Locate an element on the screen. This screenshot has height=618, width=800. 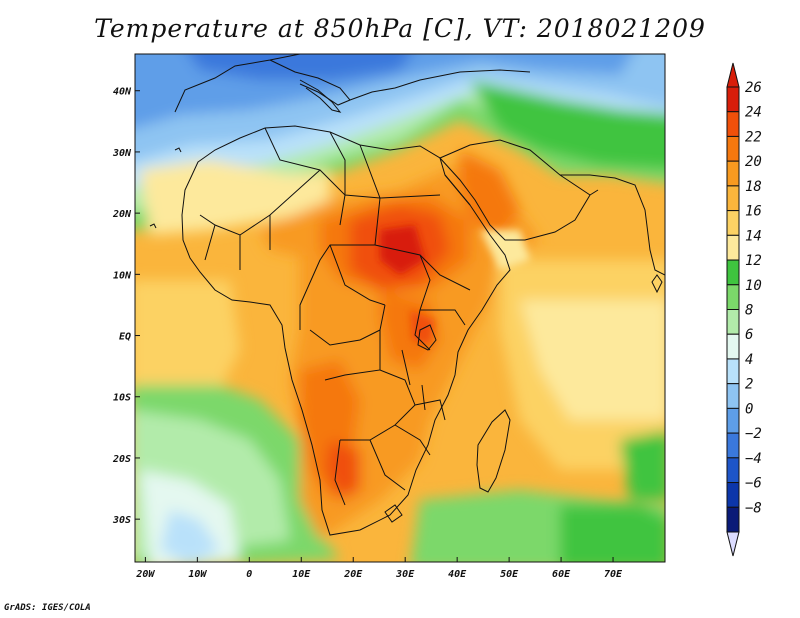
colorbar-level-label: 10 is located at coordinates (753, 286).